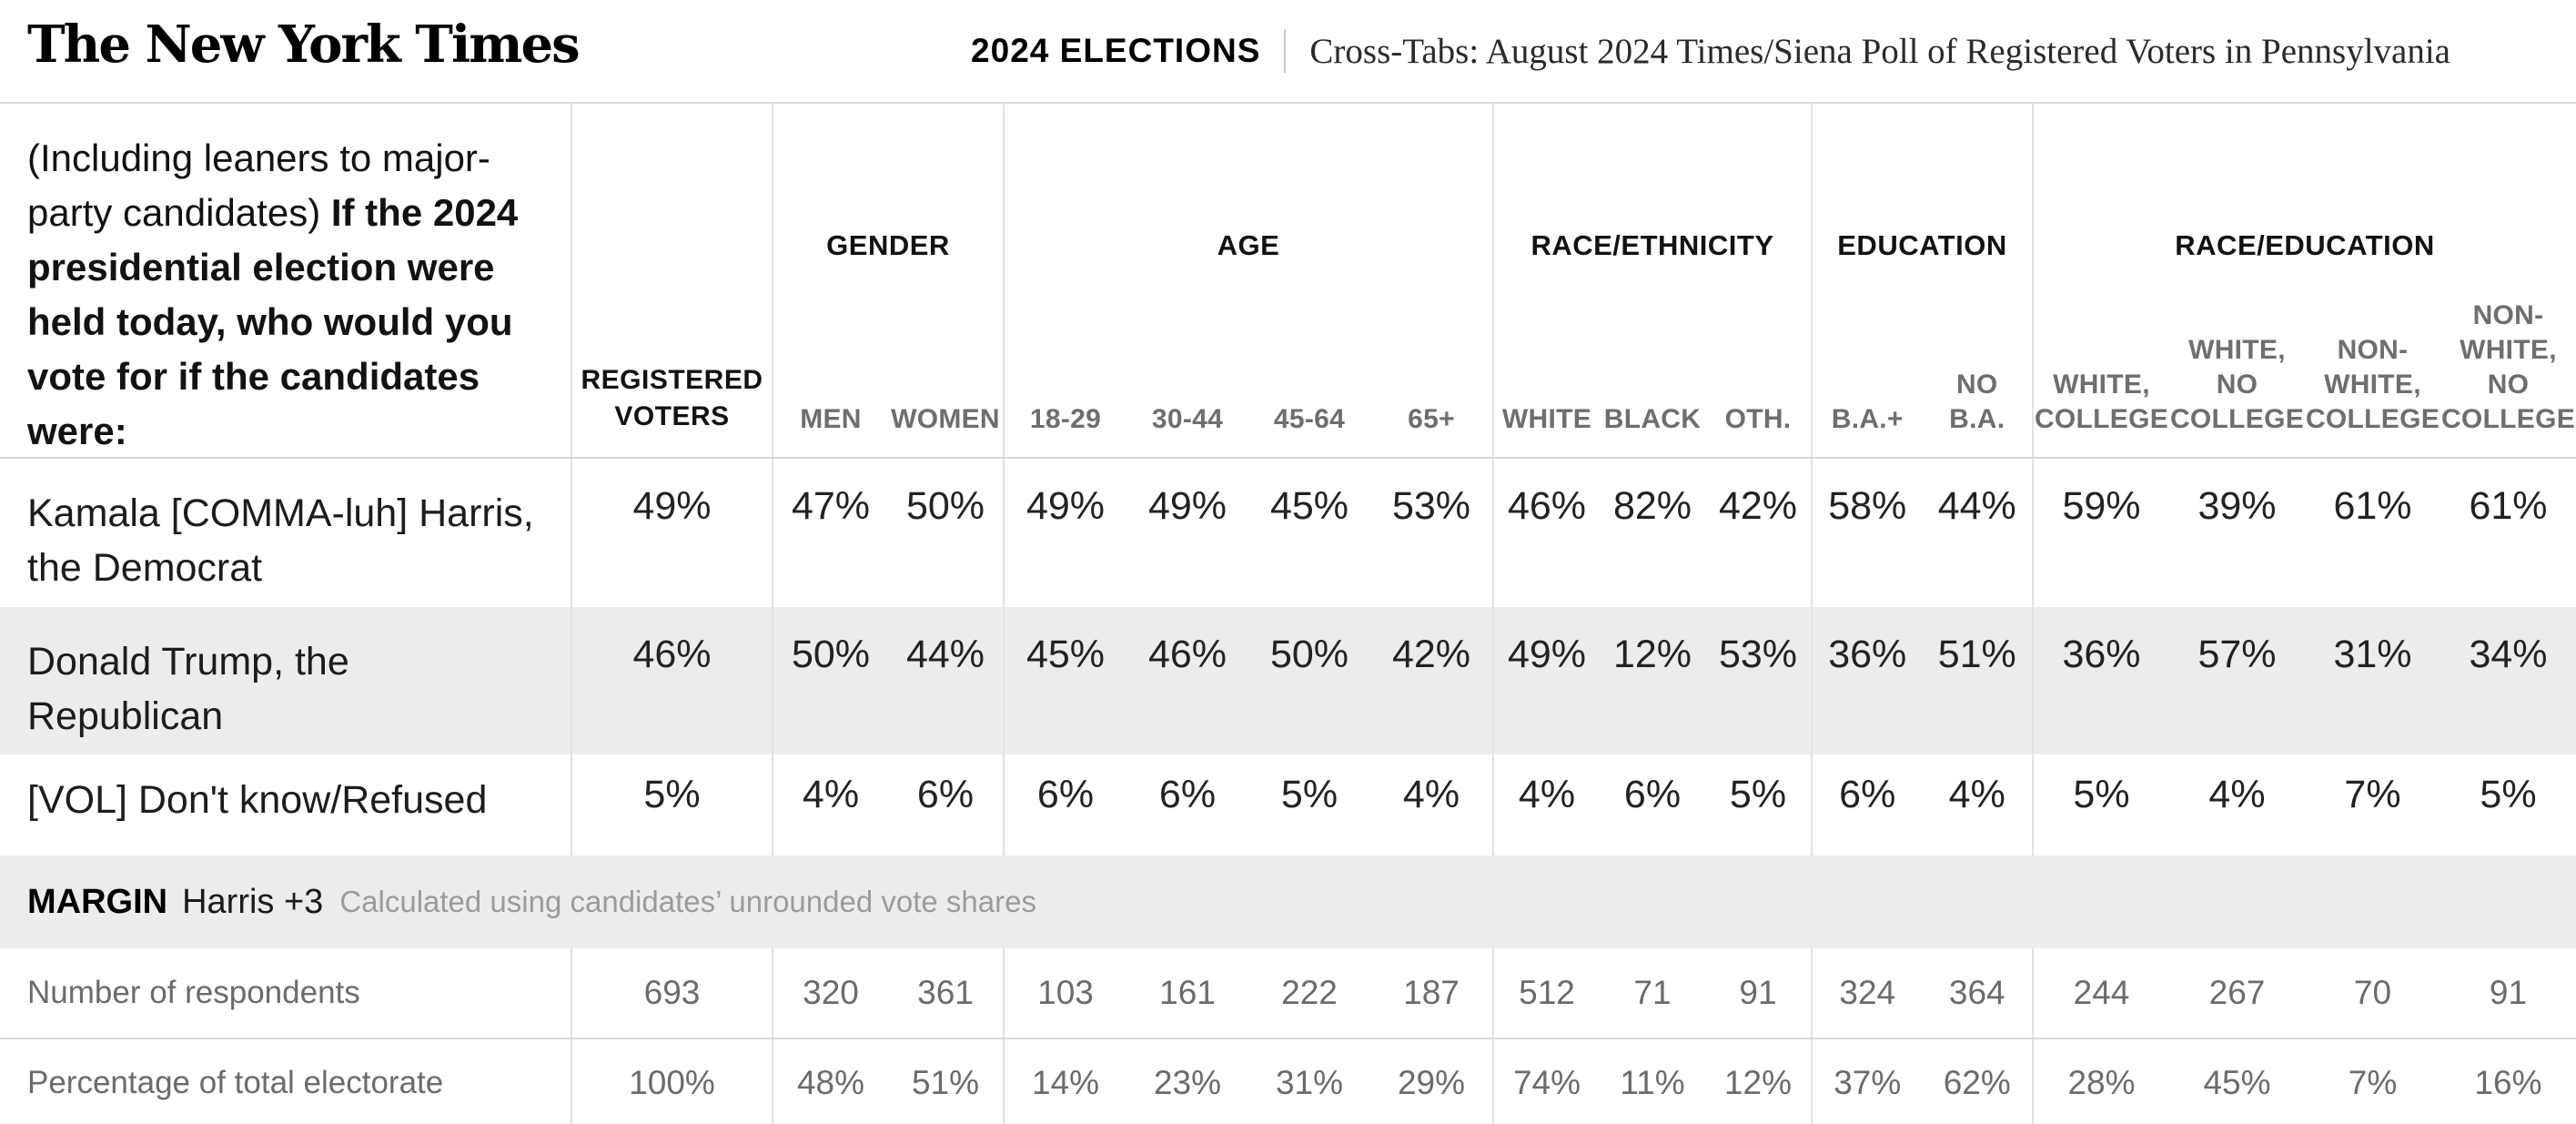 The image size is (2576, 1124). Describe the element at coordinates (253, 901) in the screenshot. I see `margin-value: Harris +3` at that location.